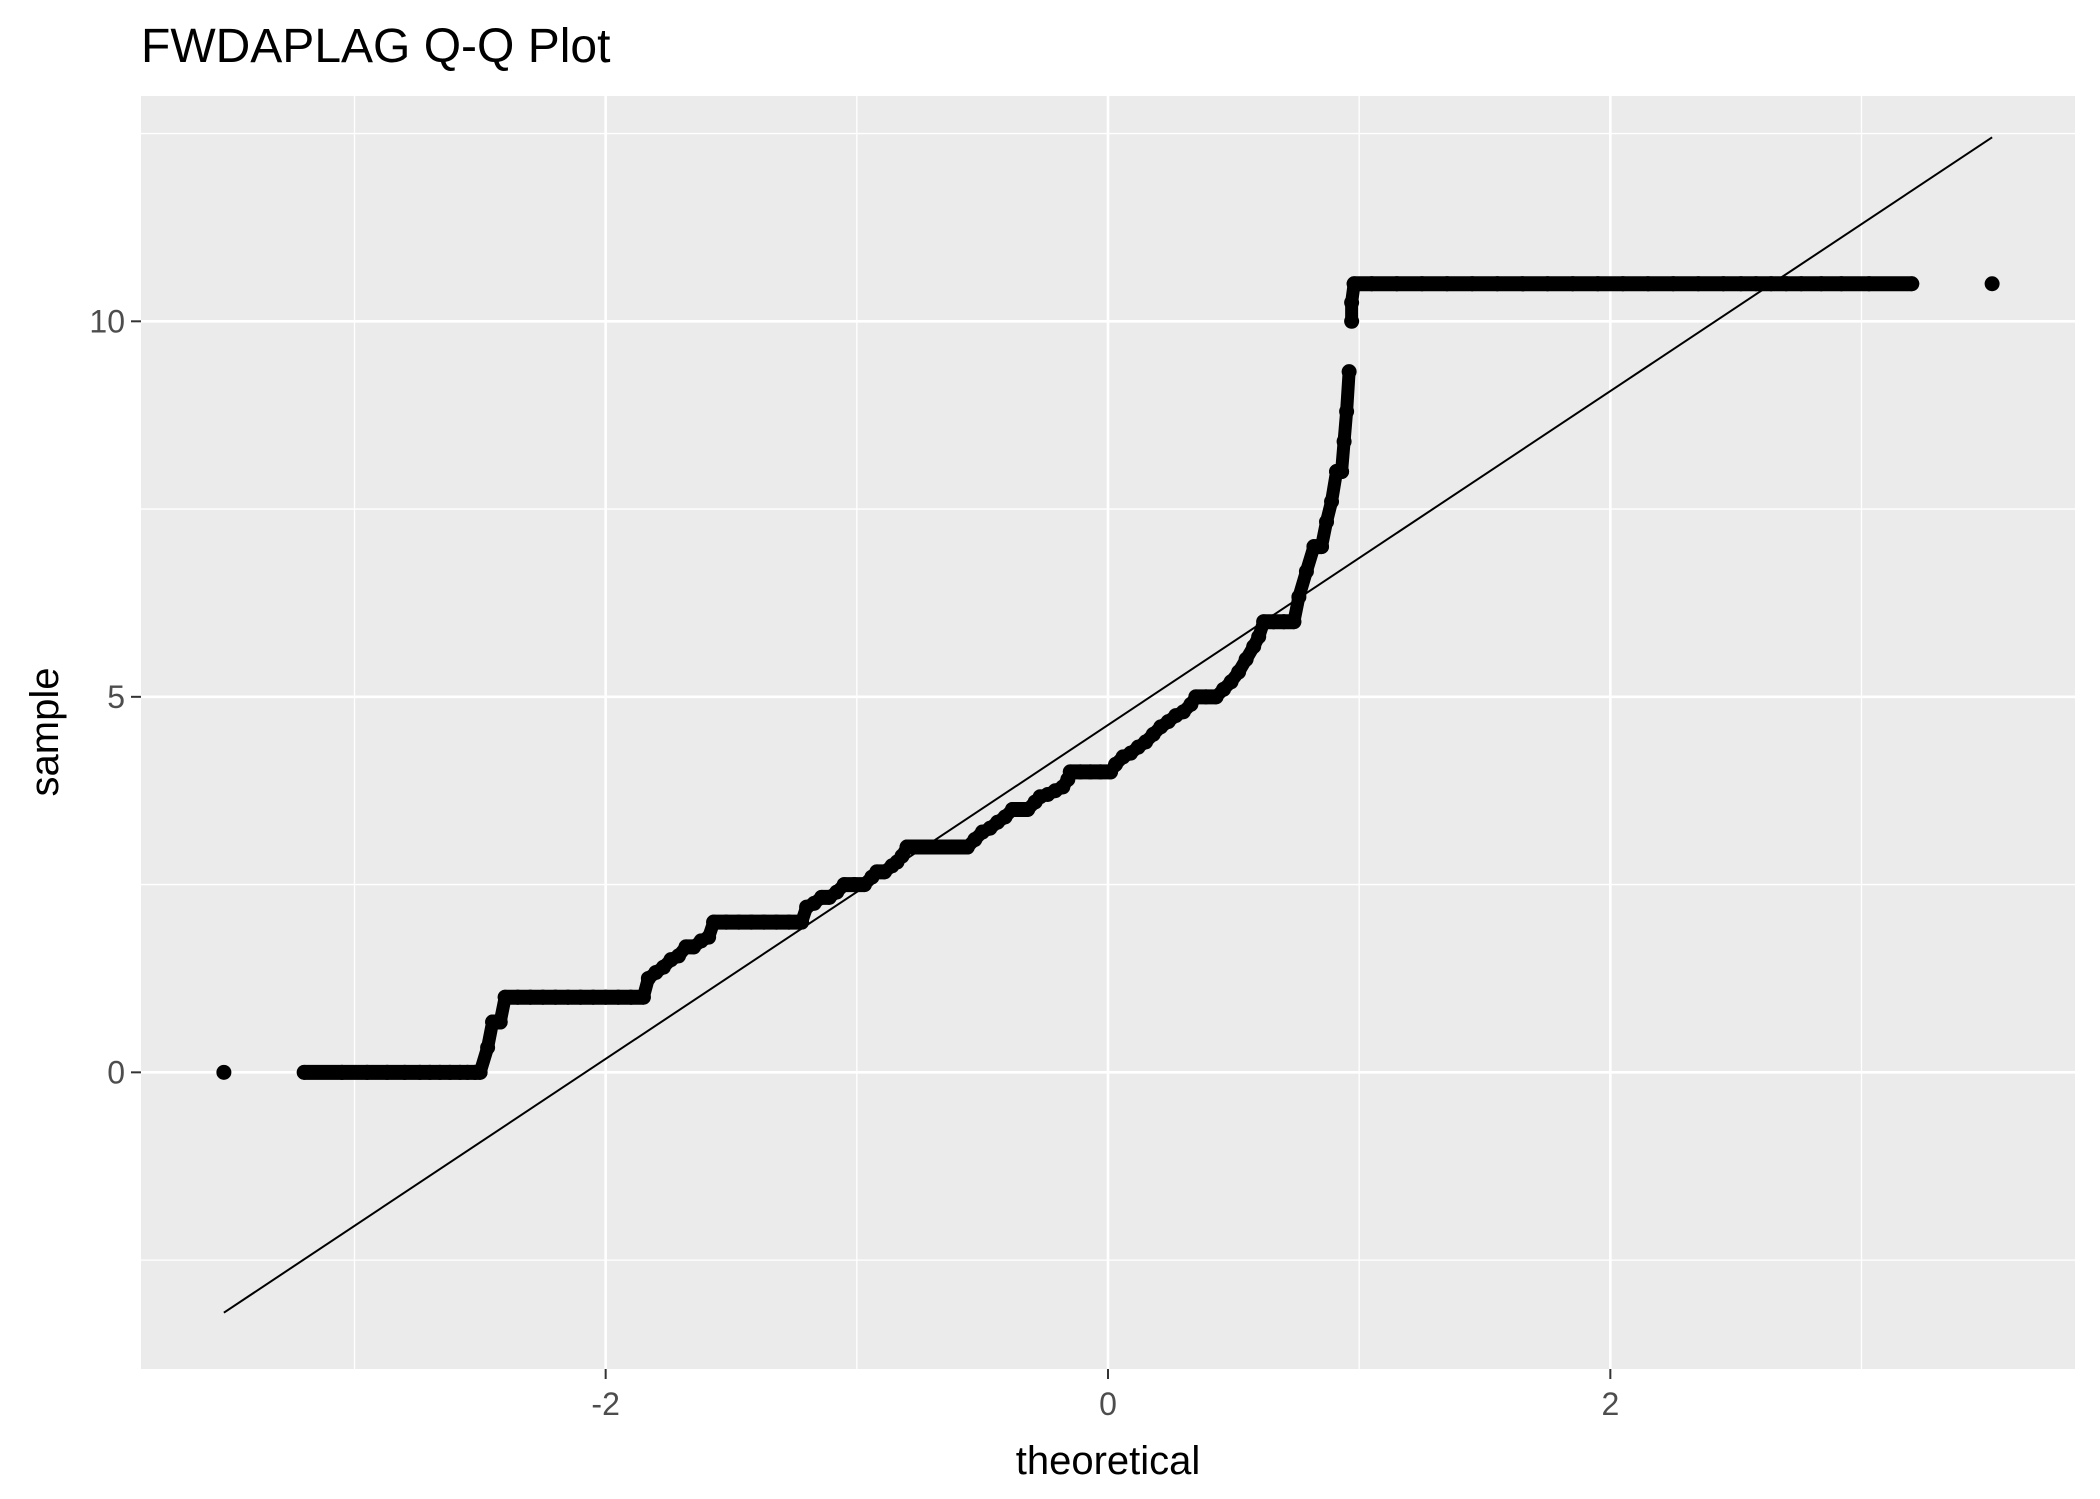 The width and height of the screenshot is (2100, 1499). What do you see at coordinates (1610, 1404) in the screenshot?
I see `x-tick-label: 2` at bounding box center [1610, 1404].